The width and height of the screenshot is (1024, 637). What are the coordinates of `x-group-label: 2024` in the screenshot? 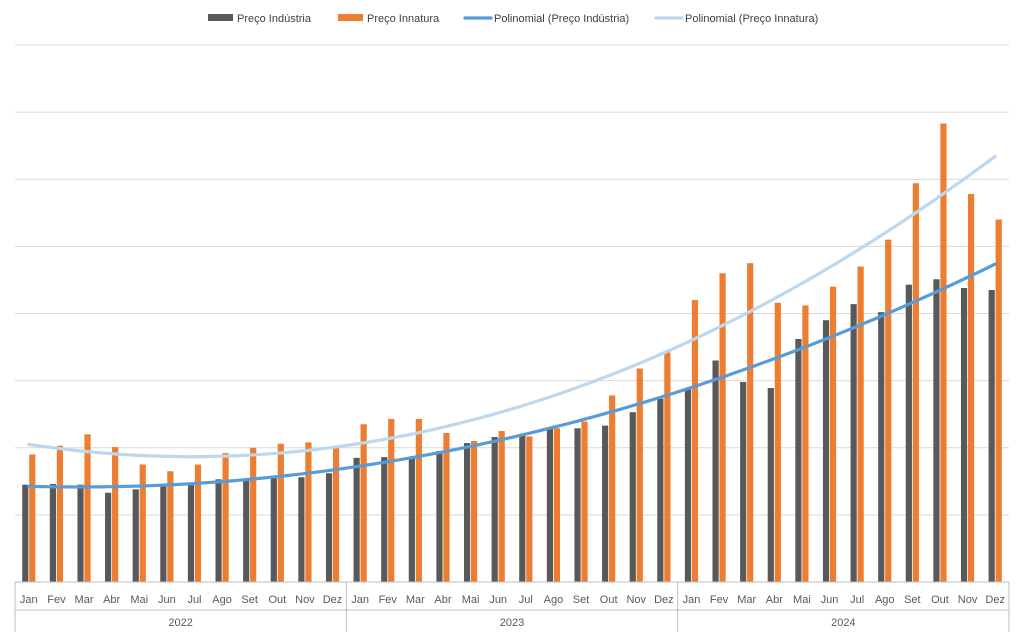 It's located at (843, 623).